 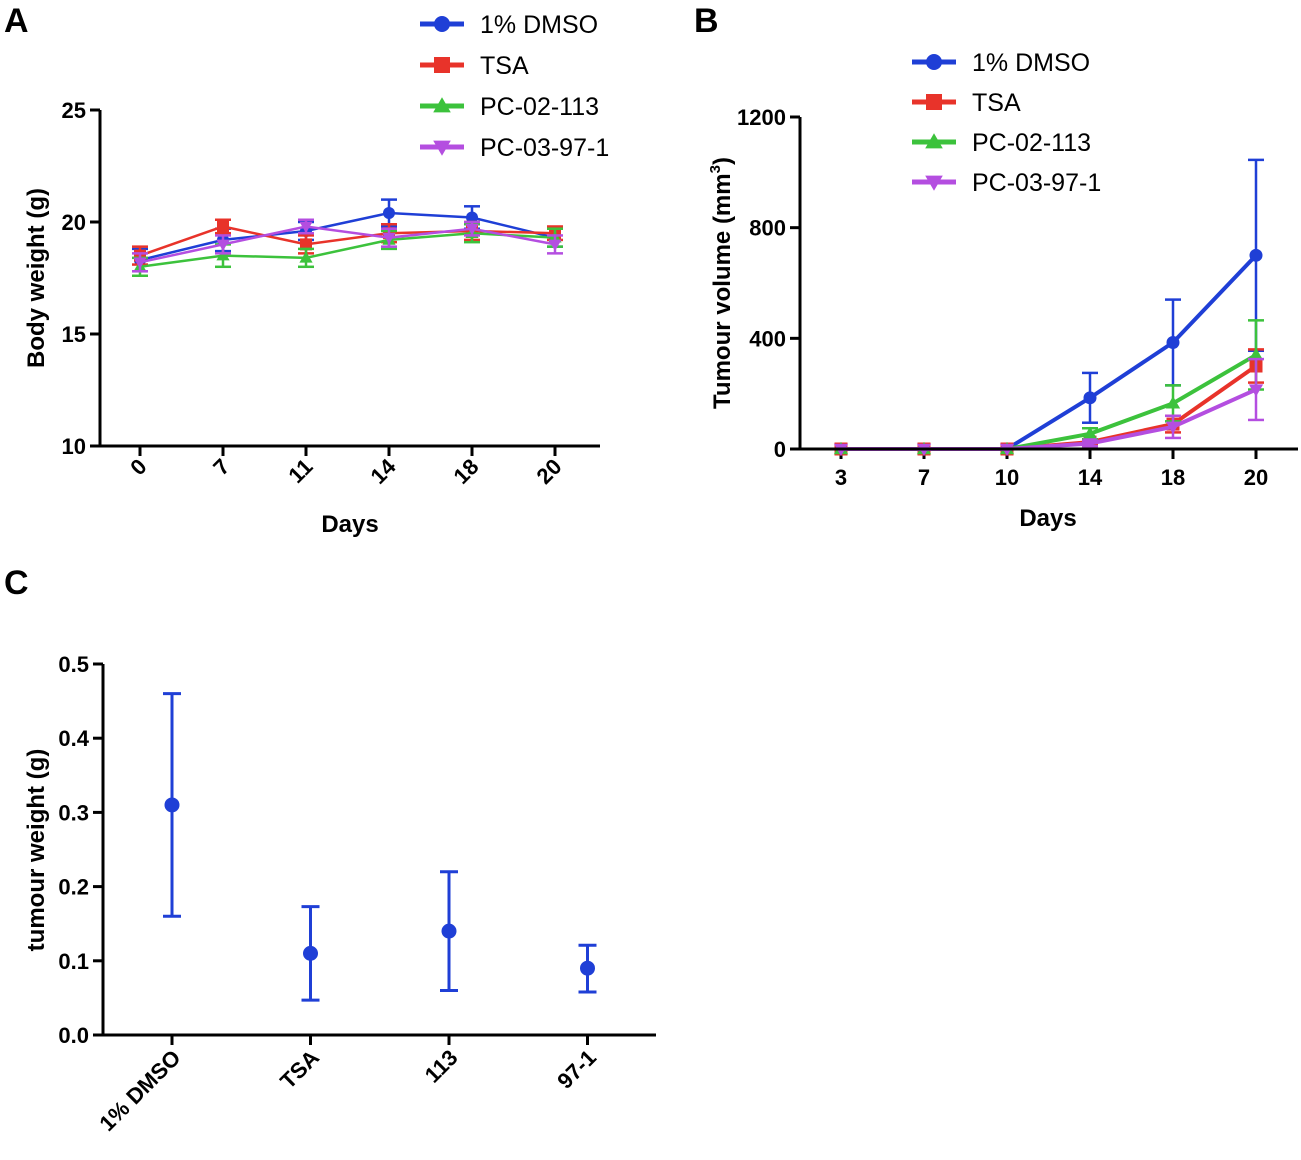 I want to click on panel-b-y-axis-title: Tumour volume (mm3), so click(x=721, y=283).